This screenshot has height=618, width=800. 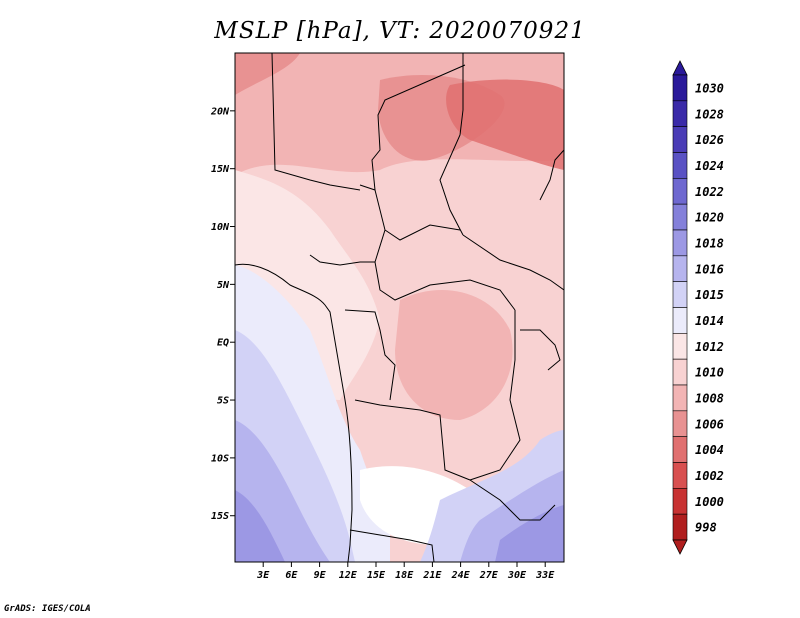 What do you see at coordinates (47, 609) in the screenshot?
I see `grads-credit: GrADS: IGES/COLA` at bounding box center [47, 609].